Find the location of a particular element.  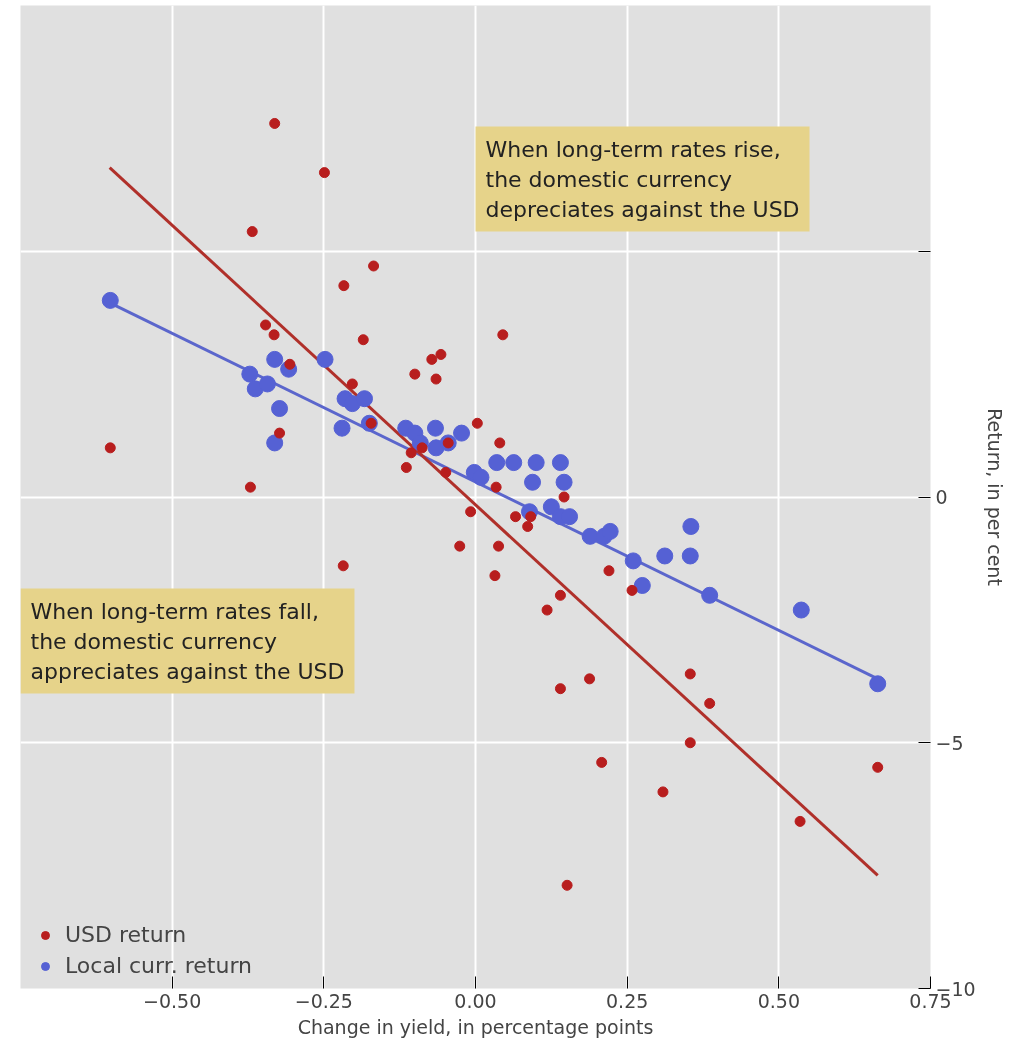

y-axis-title: Return, in per cent is located at coordinates (994, 497).